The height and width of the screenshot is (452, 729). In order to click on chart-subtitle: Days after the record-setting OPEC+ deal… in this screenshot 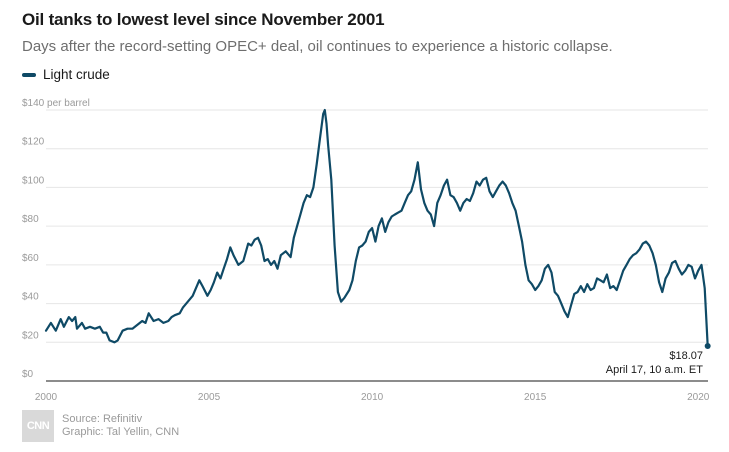, I will do `click(317, 46)`.